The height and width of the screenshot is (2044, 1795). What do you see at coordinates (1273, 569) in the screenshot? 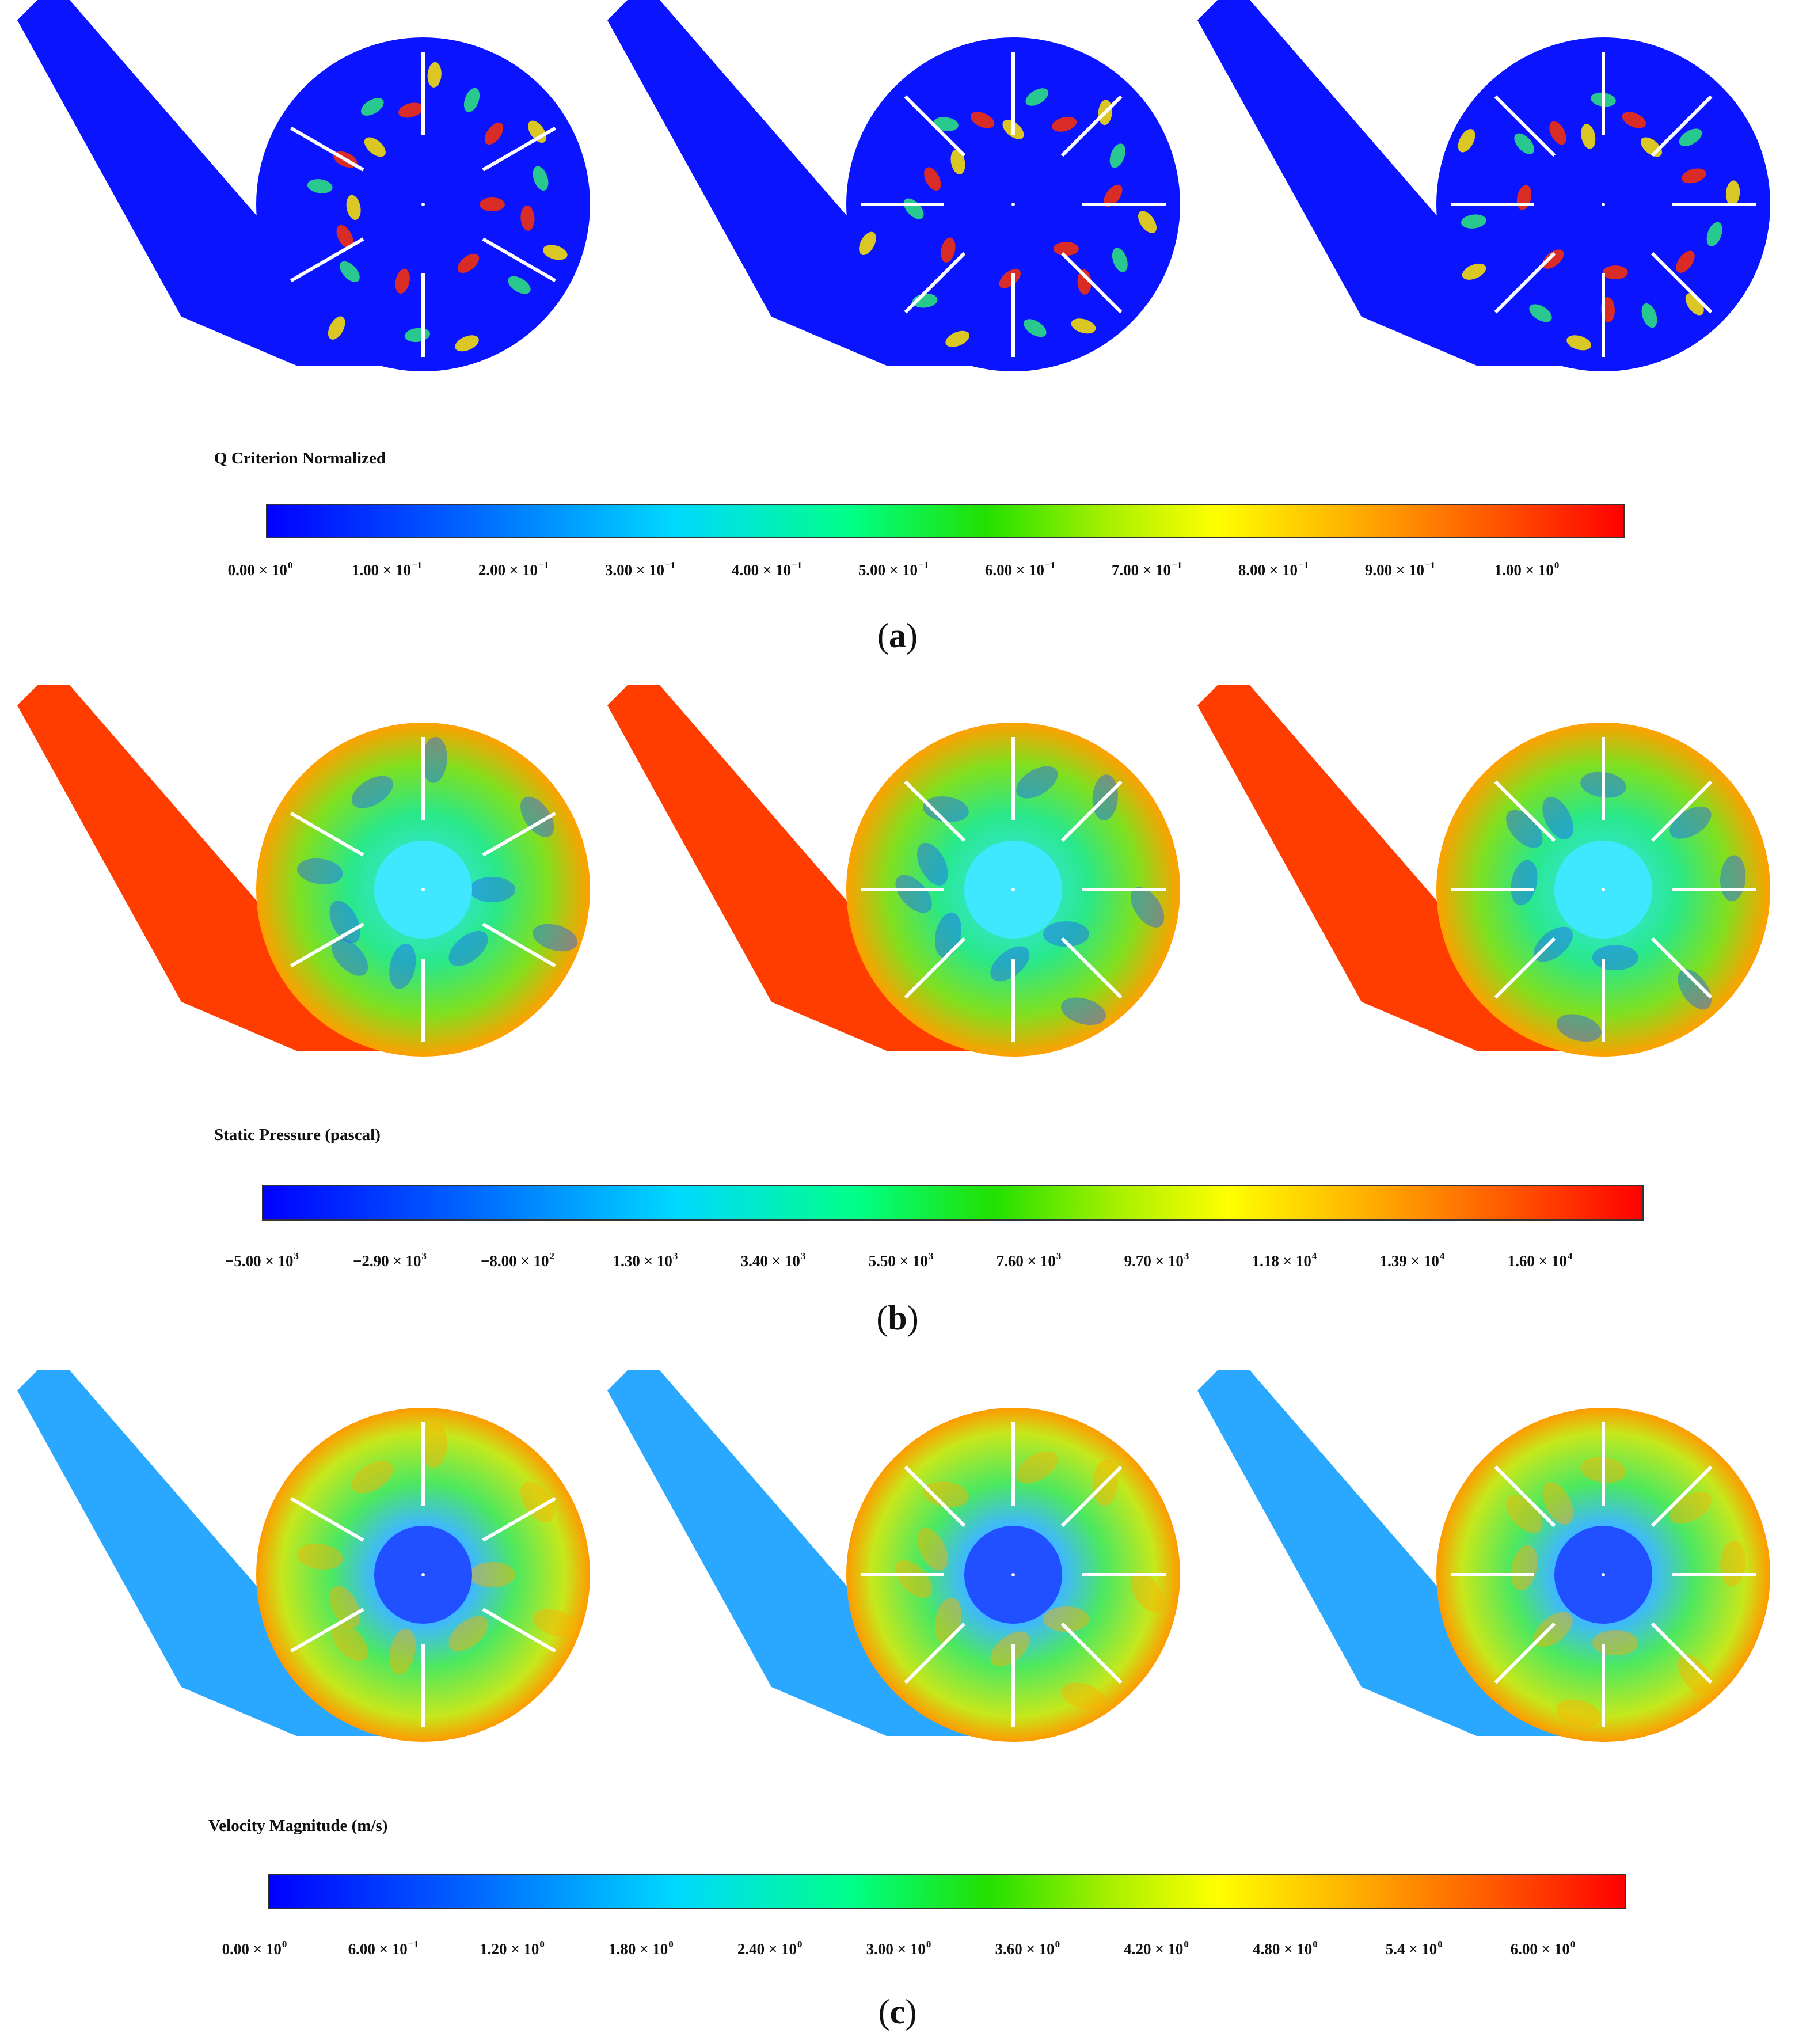
I see `tick-label: 8.00 × 10⁻¹` at bounding box center [1273, 569].